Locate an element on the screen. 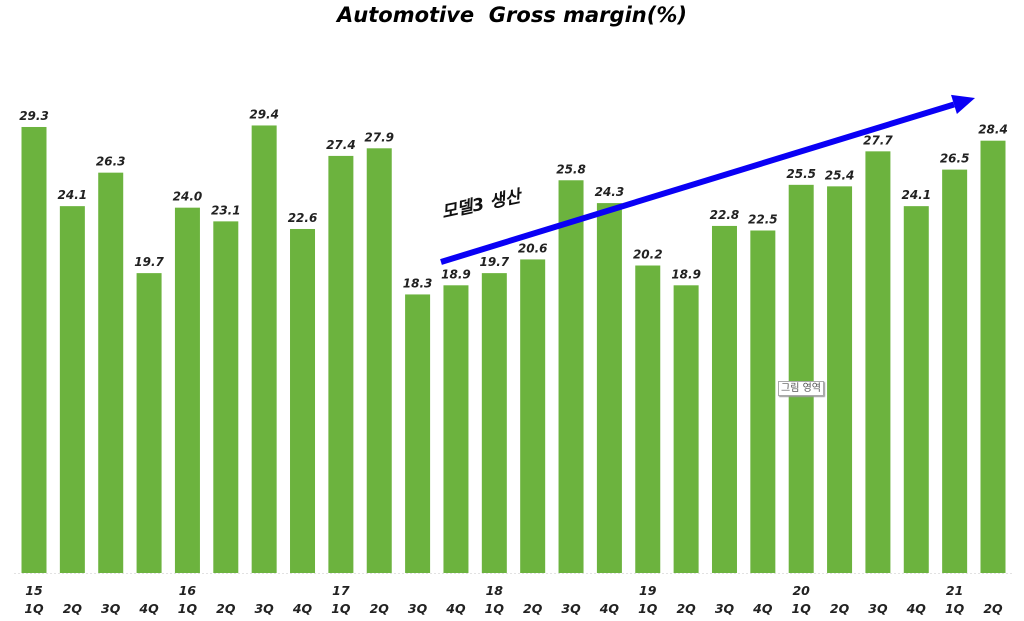  data-label: 26.5 is located at coordinates (955, 159).